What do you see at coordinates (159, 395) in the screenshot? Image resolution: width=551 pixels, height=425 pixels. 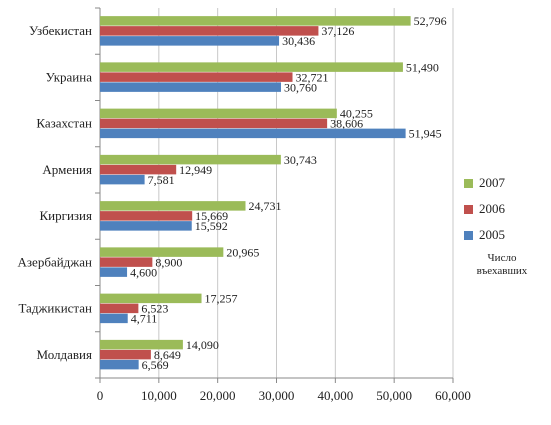 I see `x-tick-label: 10,000` at bounding box center [159, 395].